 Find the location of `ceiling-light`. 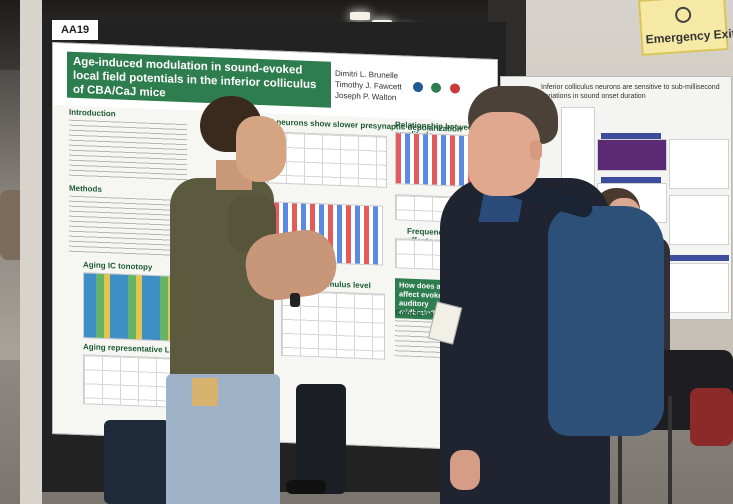

ceiling-light is located at coordinates (360, 16).